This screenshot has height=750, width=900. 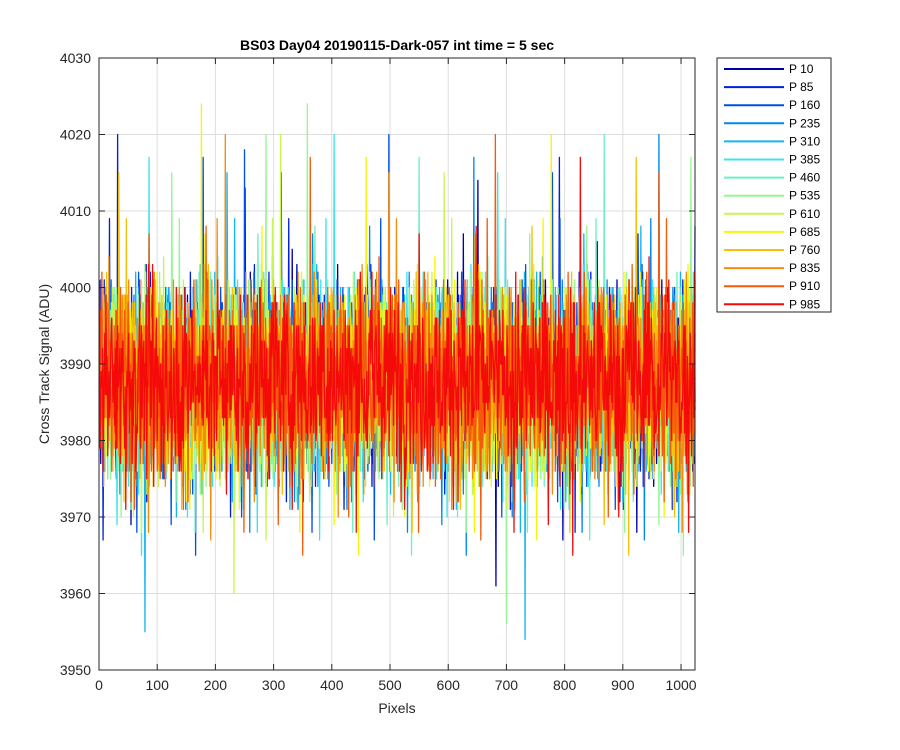 I want to click on x-tick-label: 0, so click(x=99, y=685).